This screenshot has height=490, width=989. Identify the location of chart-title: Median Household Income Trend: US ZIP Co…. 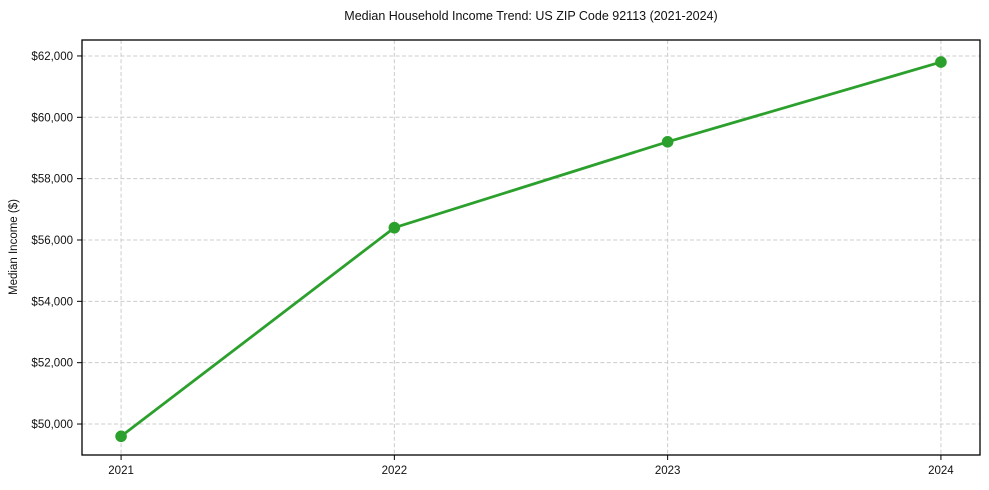
(531, 16).